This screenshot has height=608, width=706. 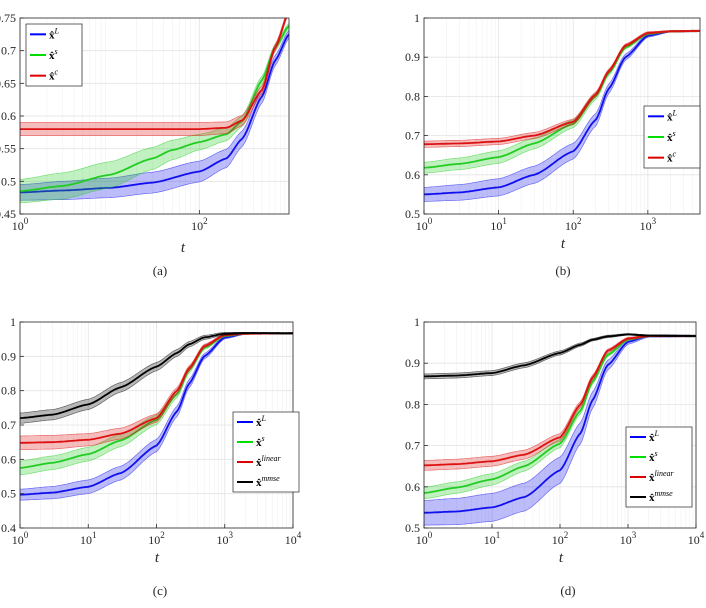 I want to click on xlabel-c: t, so click(x=157, y=558).